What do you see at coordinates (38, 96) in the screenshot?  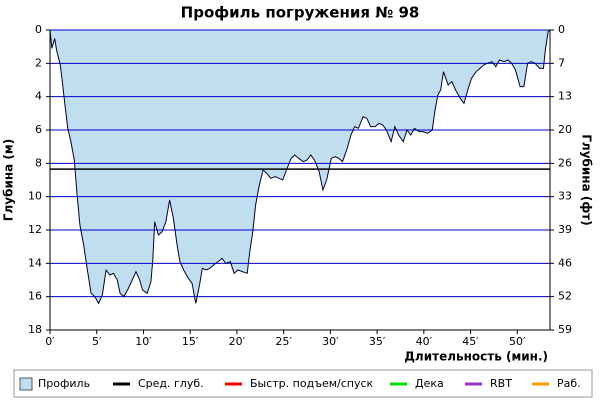 I see `y-tick-label: 4` at bounding box center [38, 96].